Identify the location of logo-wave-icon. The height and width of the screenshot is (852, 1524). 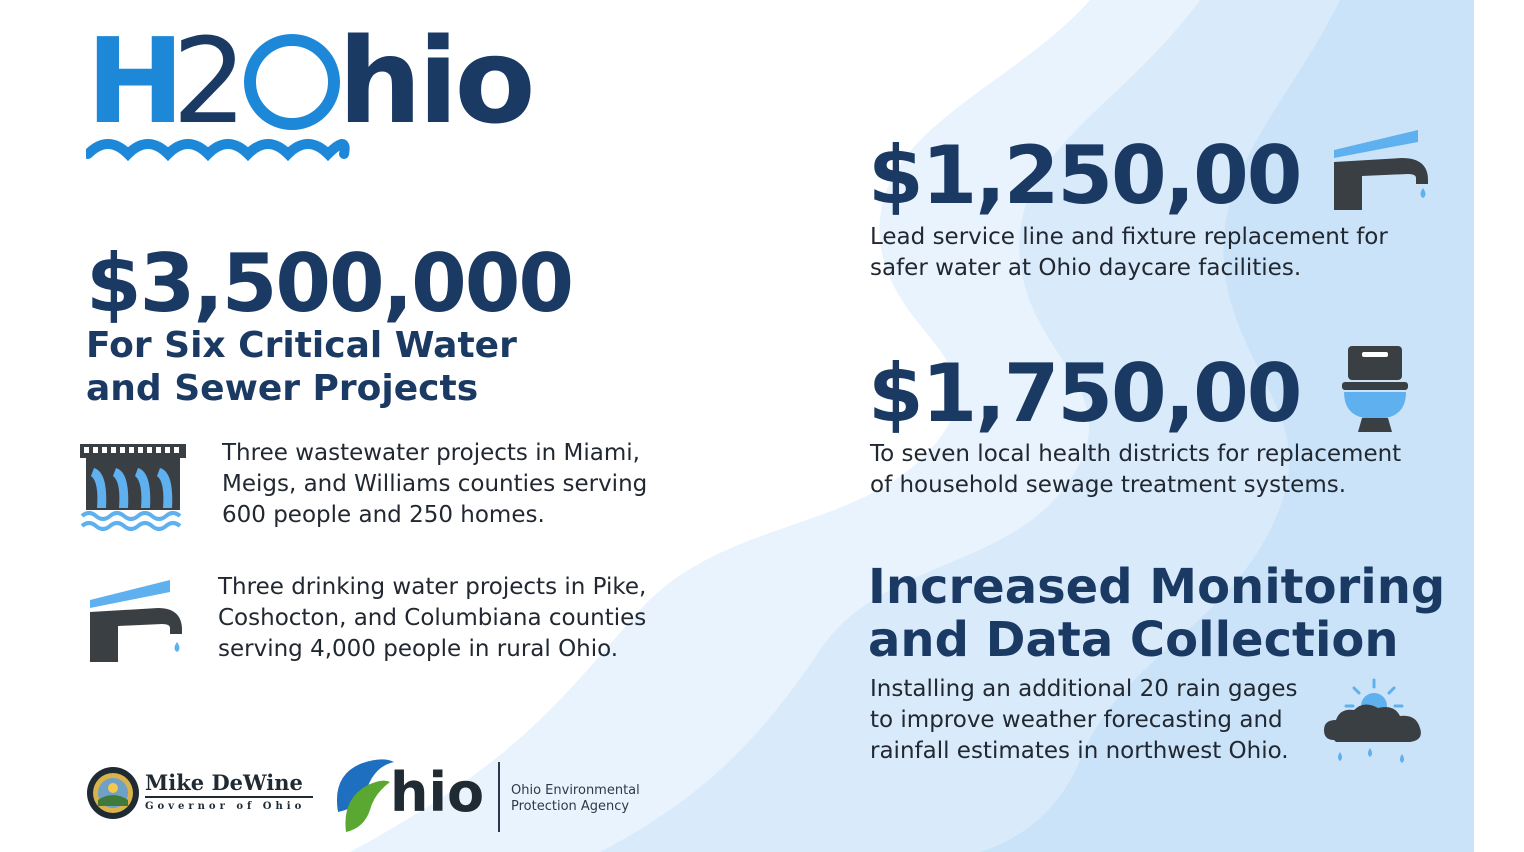
(218, 150).